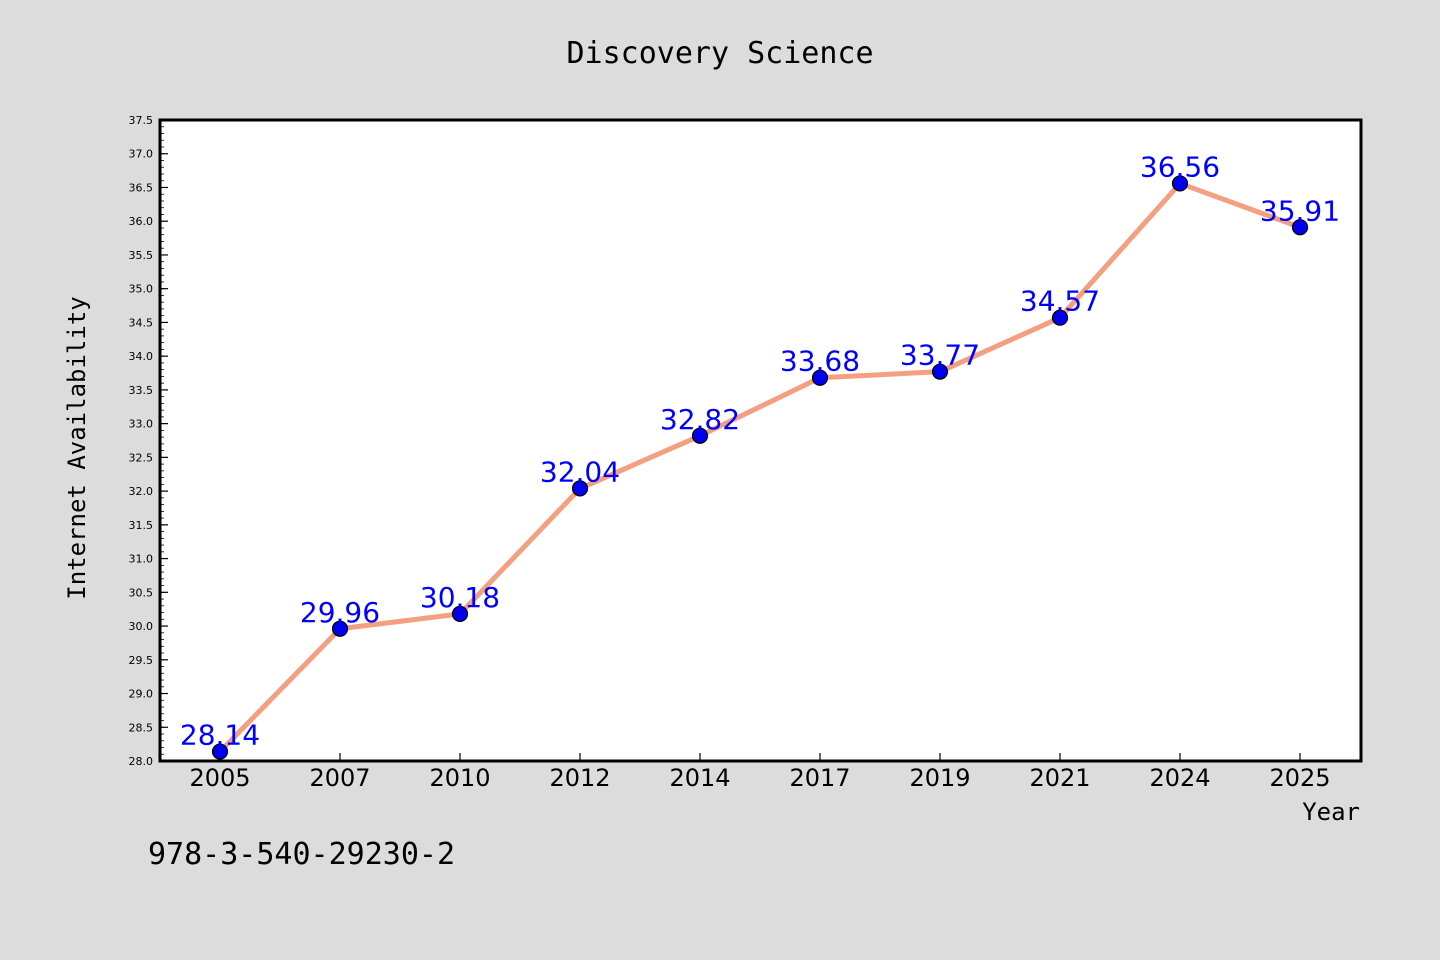 This screenshot has height=960, width=1440. What do you see at coordinates (699, 778) in the screenshot?
I see `x-tick-label: 2014` at bounding box center [699, 778].